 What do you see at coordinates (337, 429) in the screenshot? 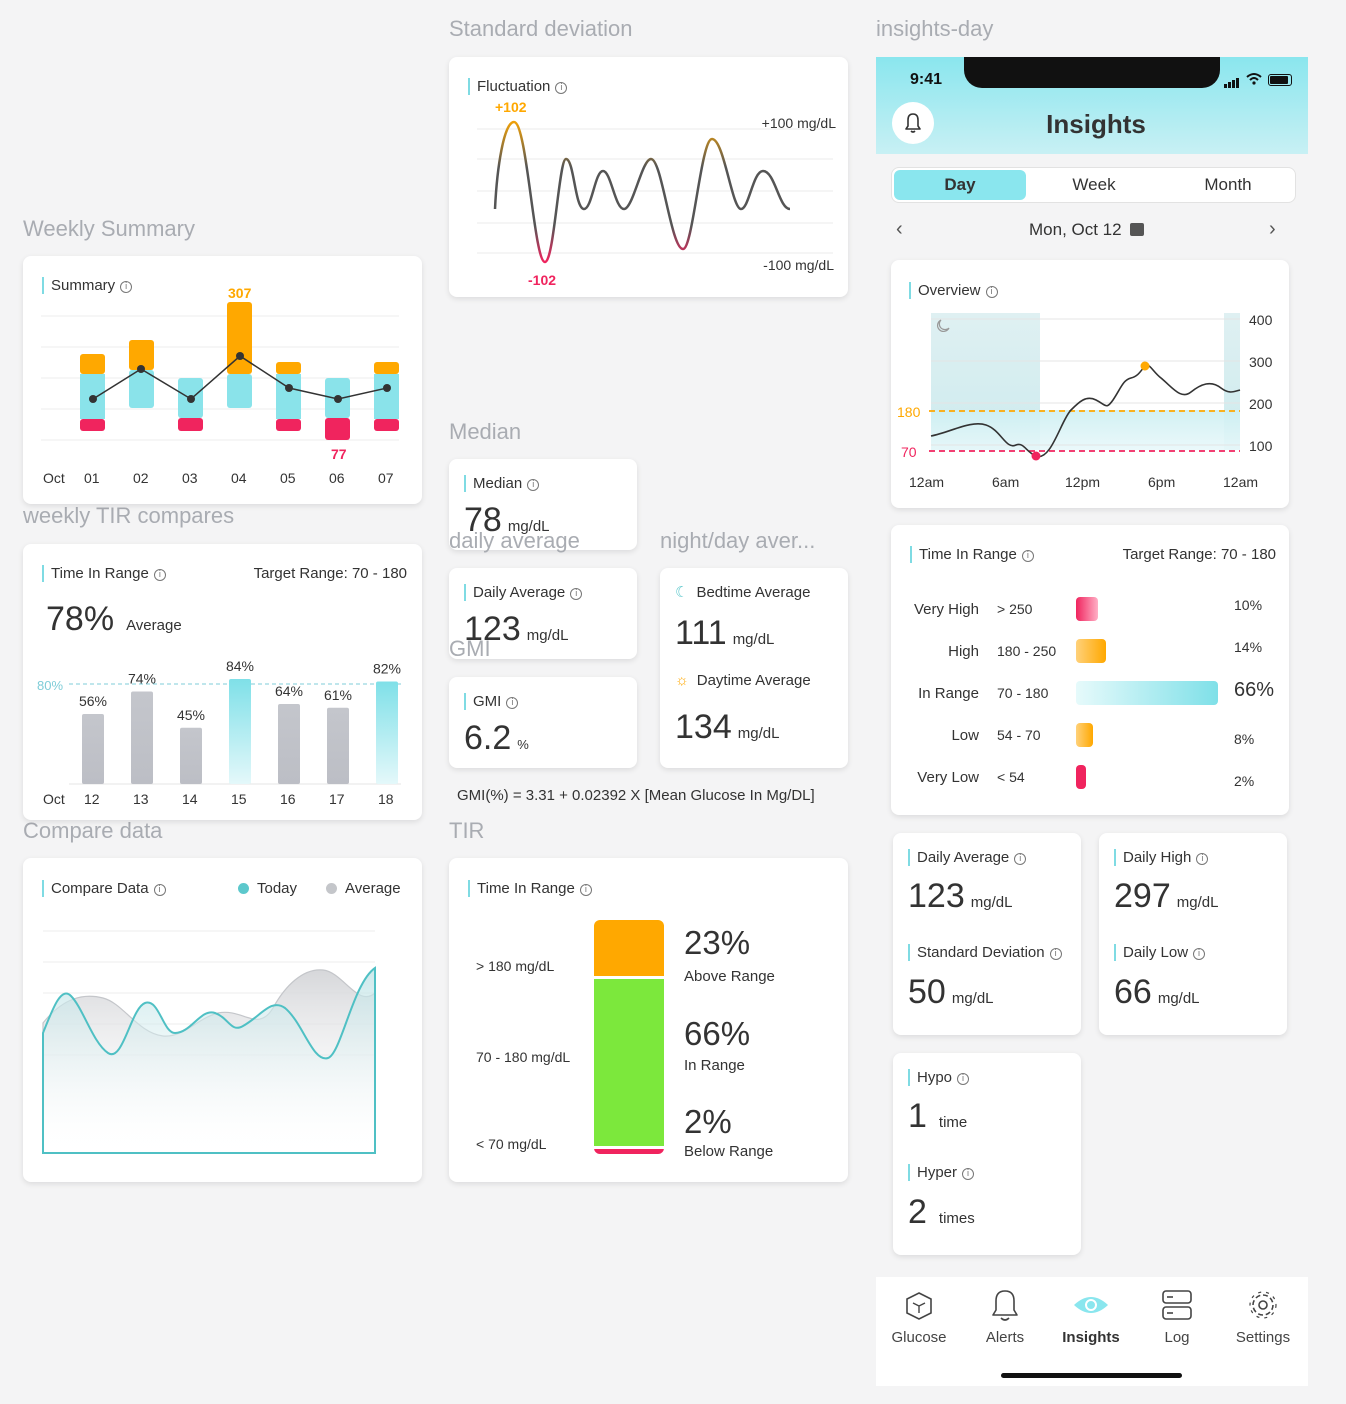
I see `summary-bar-06-low` at bounding box center [337, 429].